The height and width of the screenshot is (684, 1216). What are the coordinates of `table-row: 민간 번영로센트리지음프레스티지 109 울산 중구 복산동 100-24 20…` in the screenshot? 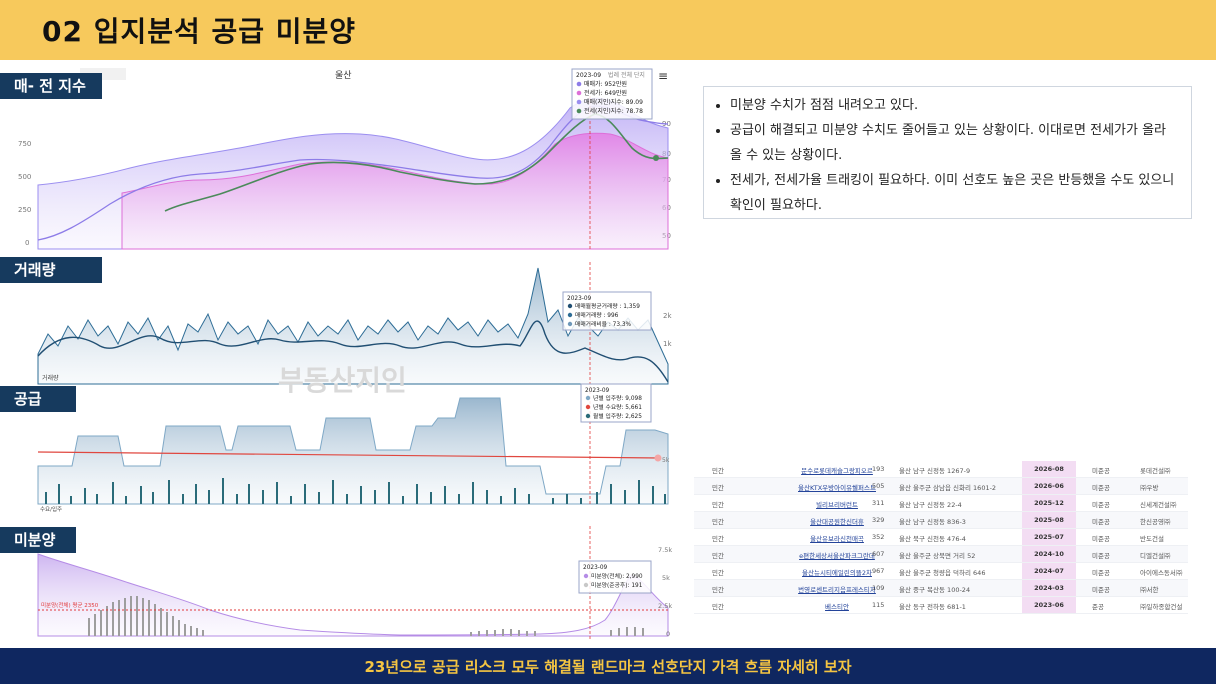 It's located at (941, 588).